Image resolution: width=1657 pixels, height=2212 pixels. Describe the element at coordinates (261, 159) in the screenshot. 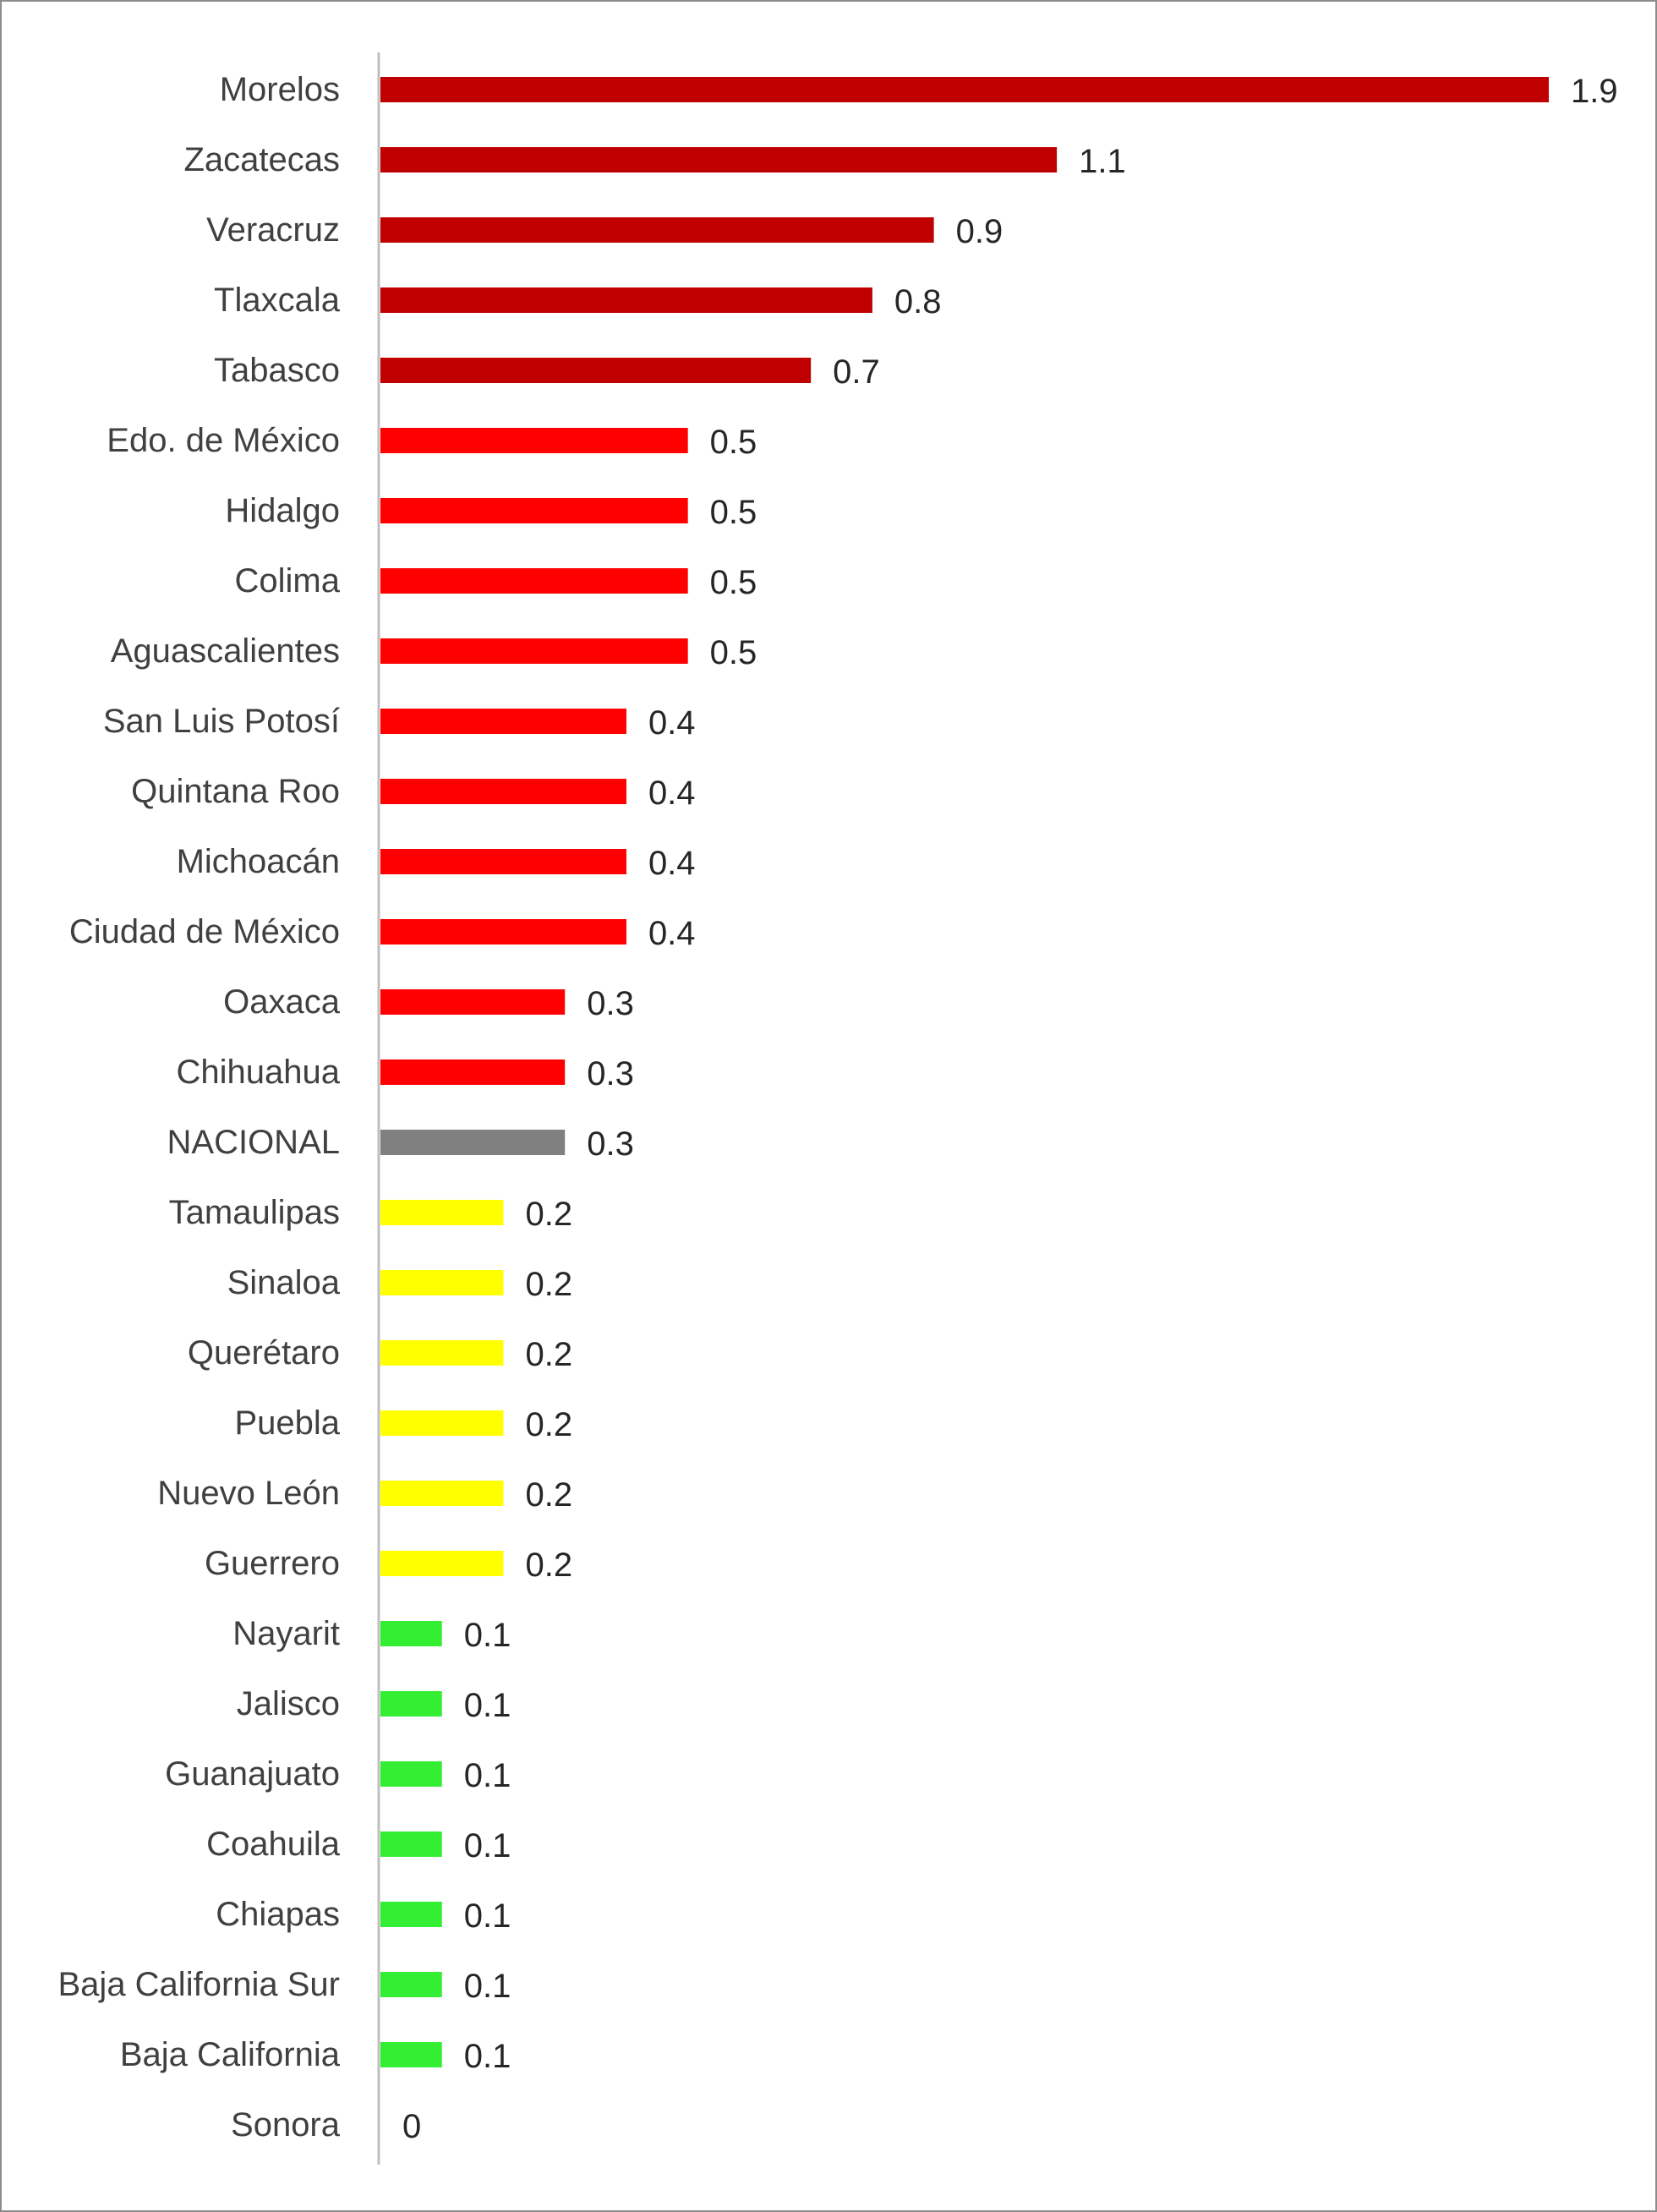

I see `category-label: Zacatecas` at that location.